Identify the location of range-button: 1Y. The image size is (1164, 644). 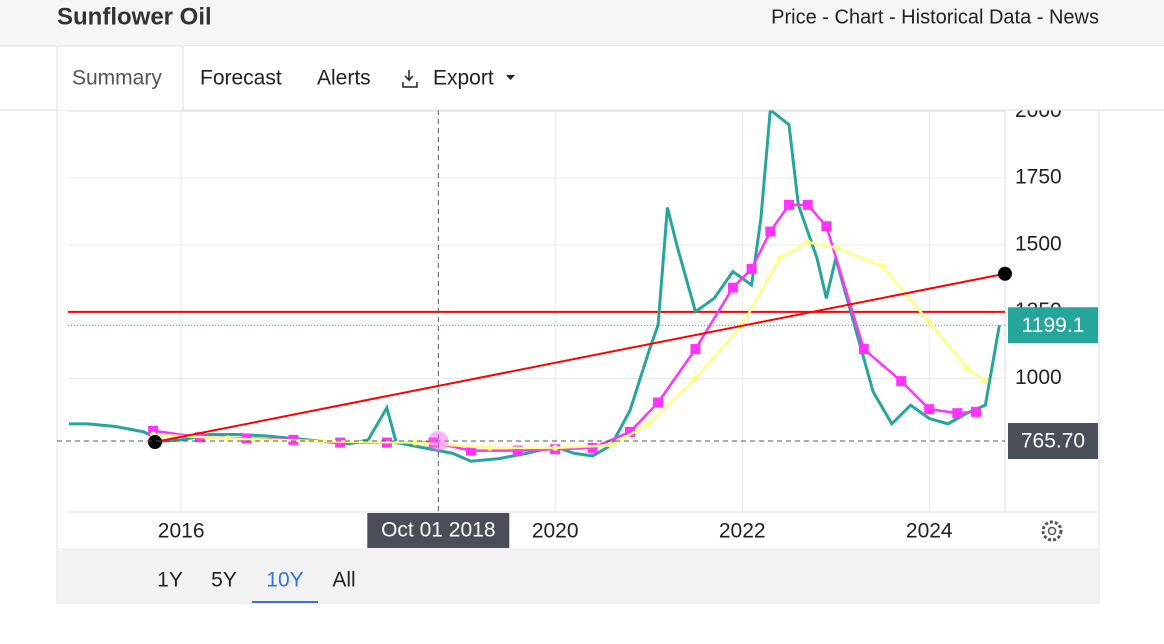
(170, 580).